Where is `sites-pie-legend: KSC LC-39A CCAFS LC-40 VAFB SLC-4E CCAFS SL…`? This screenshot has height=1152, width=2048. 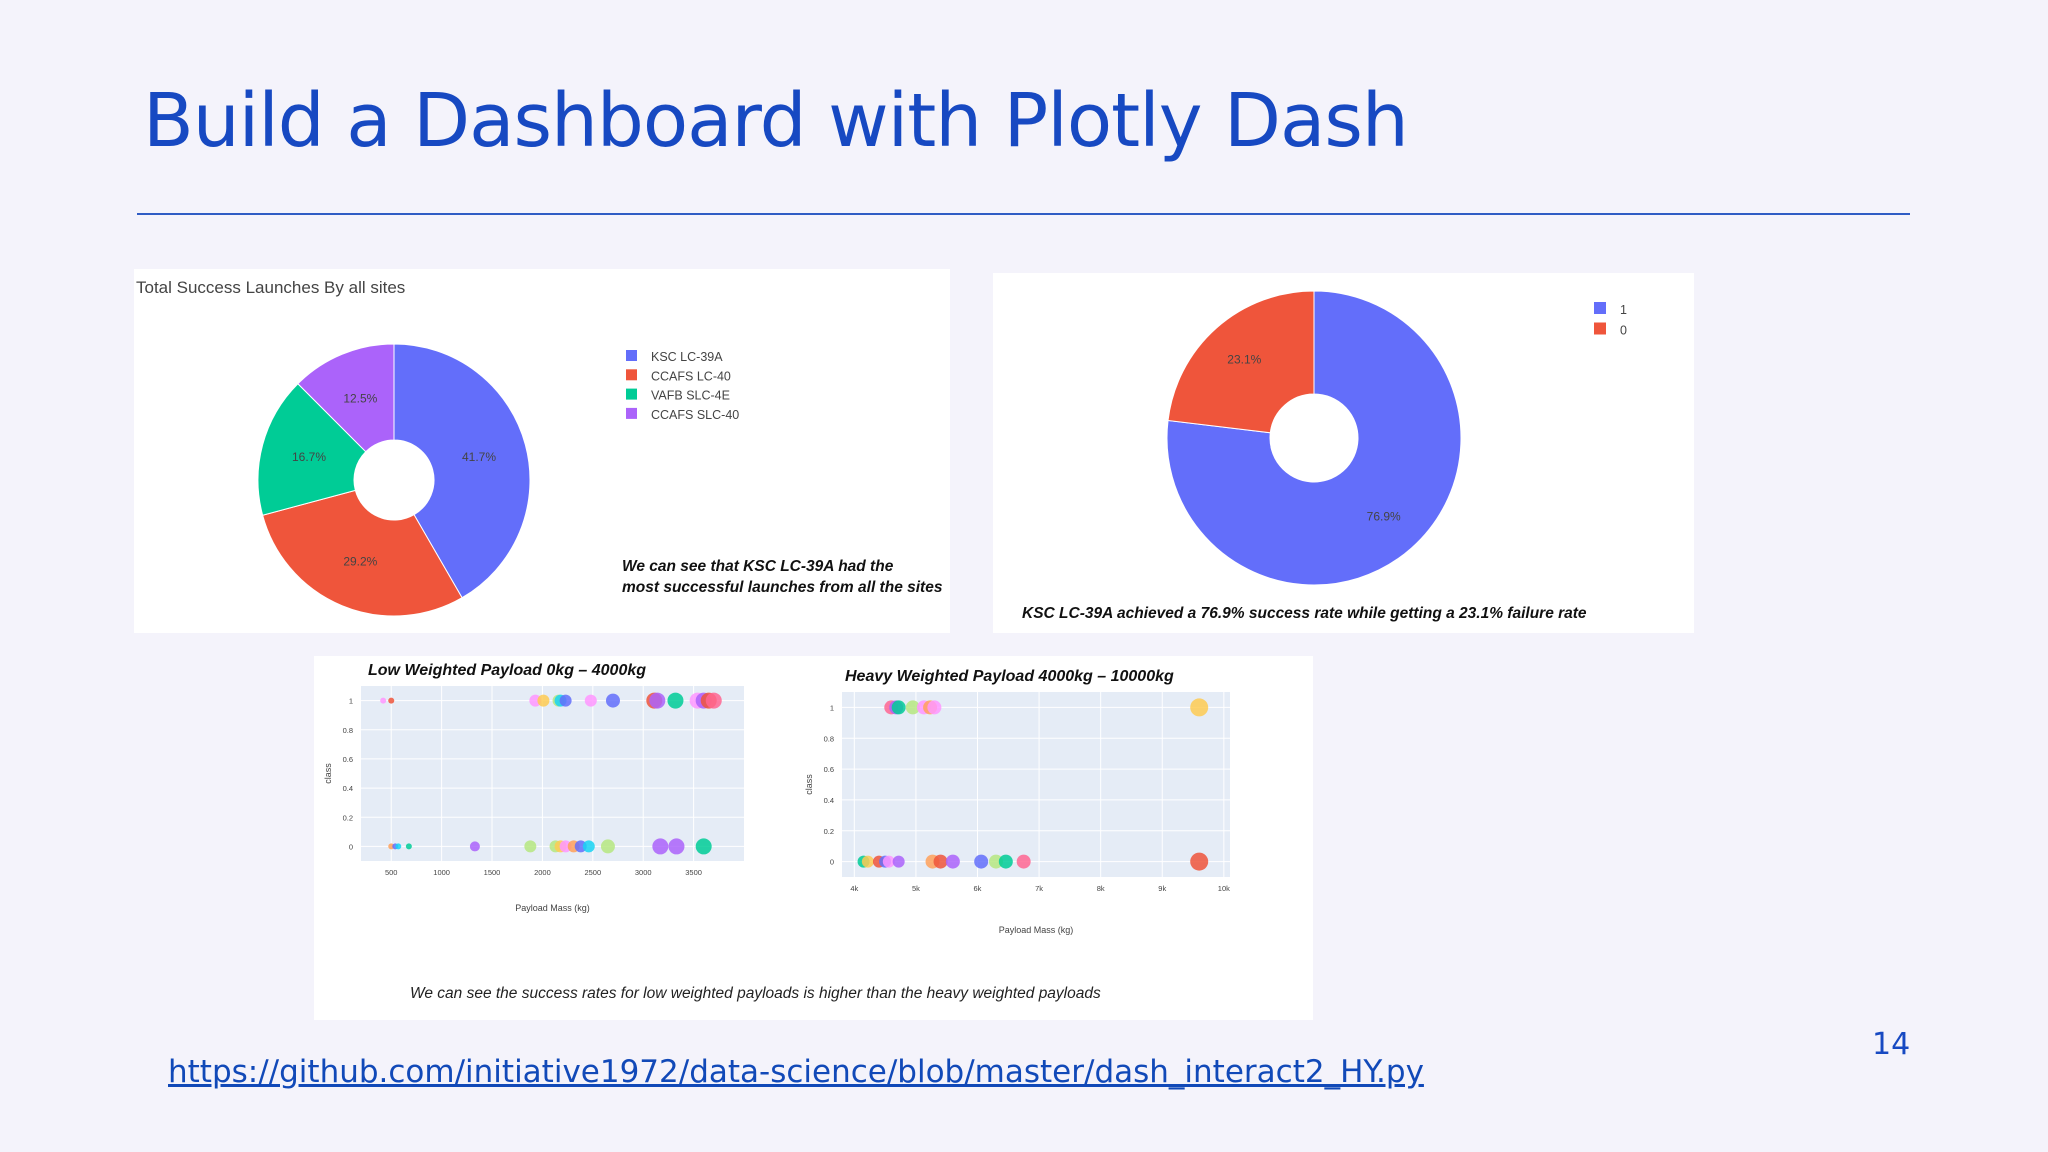 sites-pie-legend: KSC LC-39A CCAFS LC-40 VAFB SLC-4E CCAFS SL… is located at coordinates (682, 386).